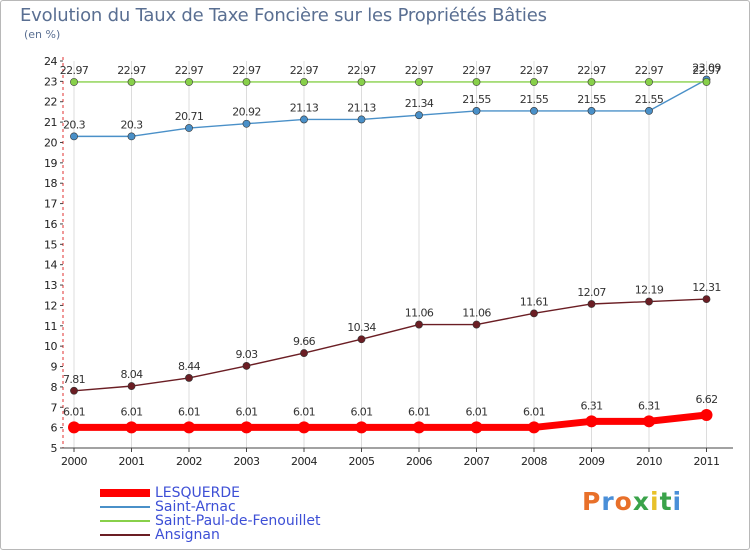 Image resolution: width=750 pixels, height=550 pixels. What do you see at coordinates (390, 345) in the screenshot?
I see `series-line-ansignan` at bounding box center [390, 345].